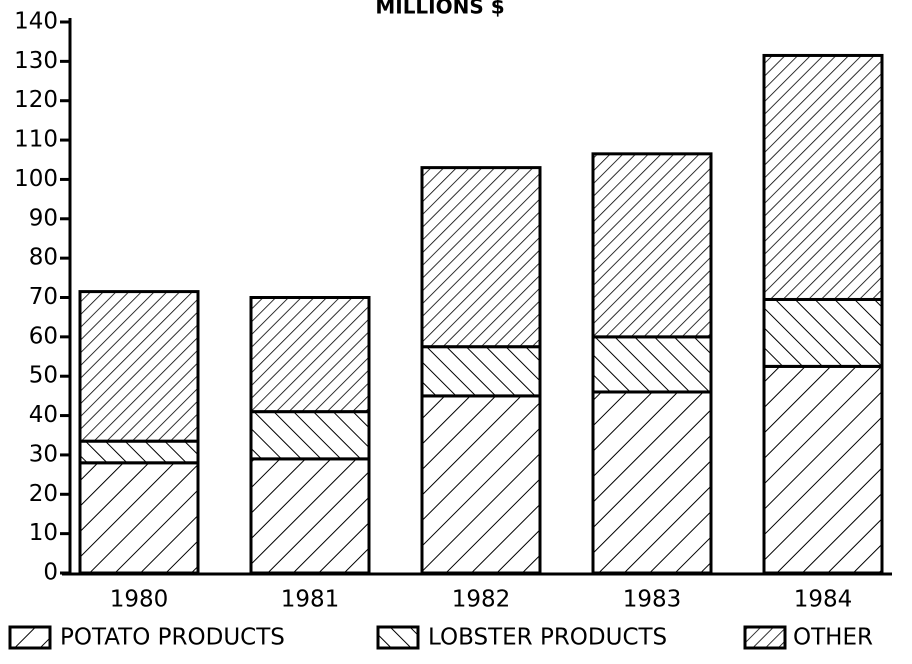  Describe the element at coordinates (50, 573) in the screenshot. I see `y-tick-label: 0` at that location.